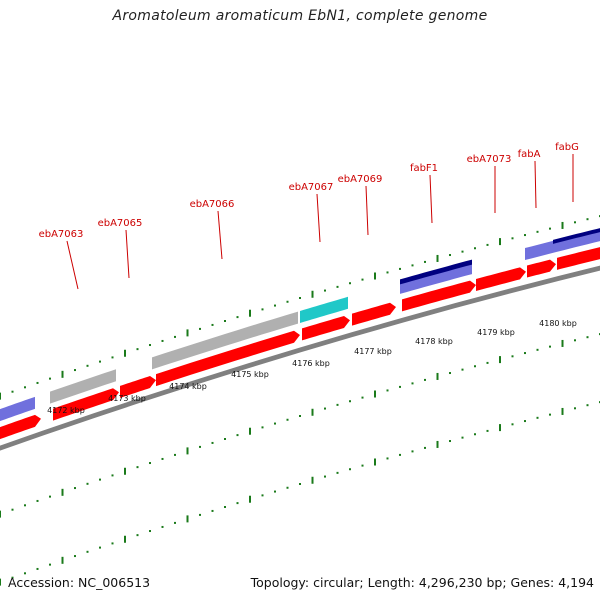 This screenshot has height=600, width=600. I want to click on gene-label-ebA7067: ebA7067, so click(311, 187).